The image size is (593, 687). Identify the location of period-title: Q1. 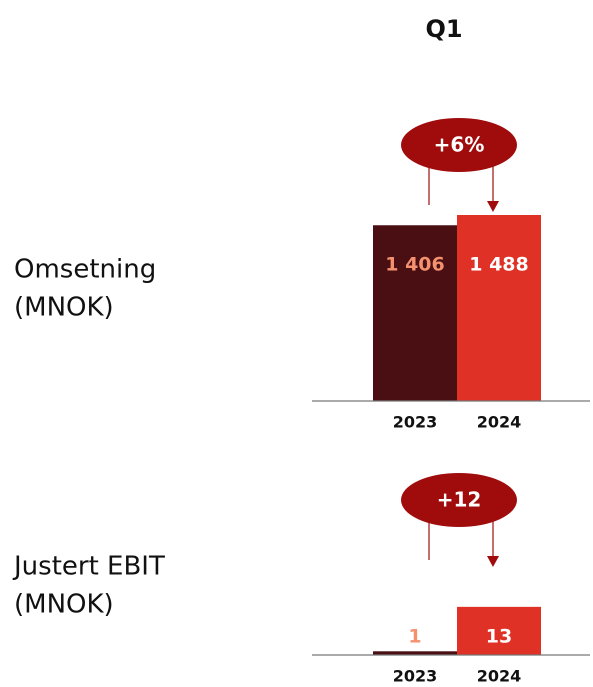
(443, 29).